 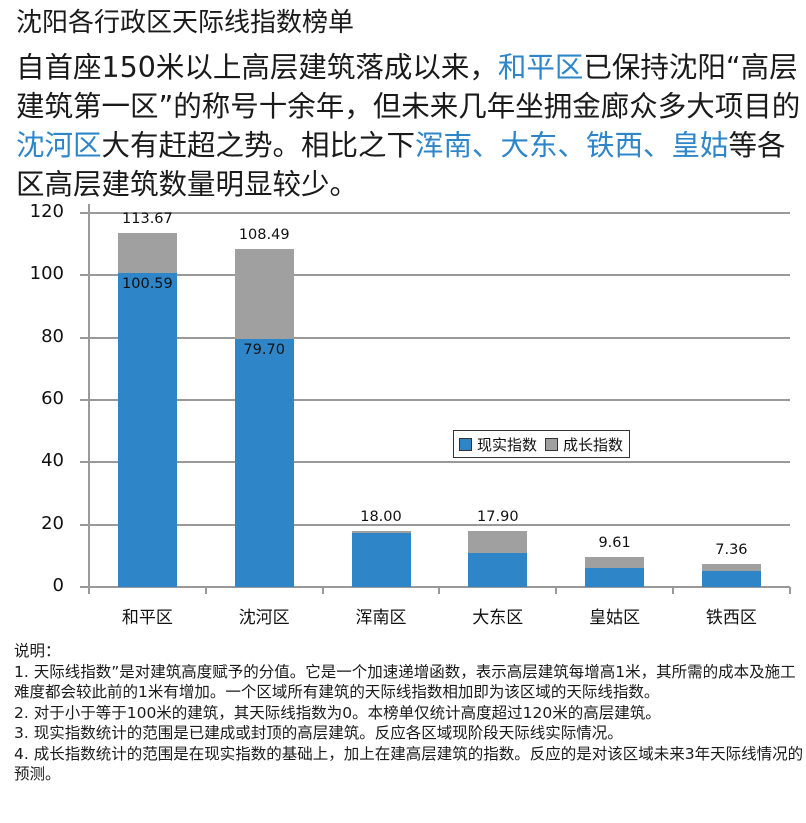 I want to click on notes-heading: 说明：, so click(x=37, y=651).